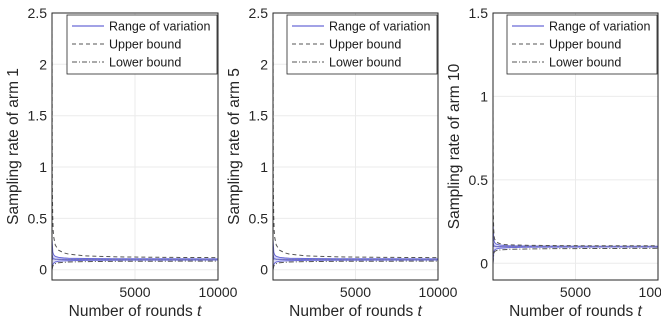 This screenshot has width=661, height=336. I want to click on y-axis-label: Sampling rate of arm 10, so click(454, 146).